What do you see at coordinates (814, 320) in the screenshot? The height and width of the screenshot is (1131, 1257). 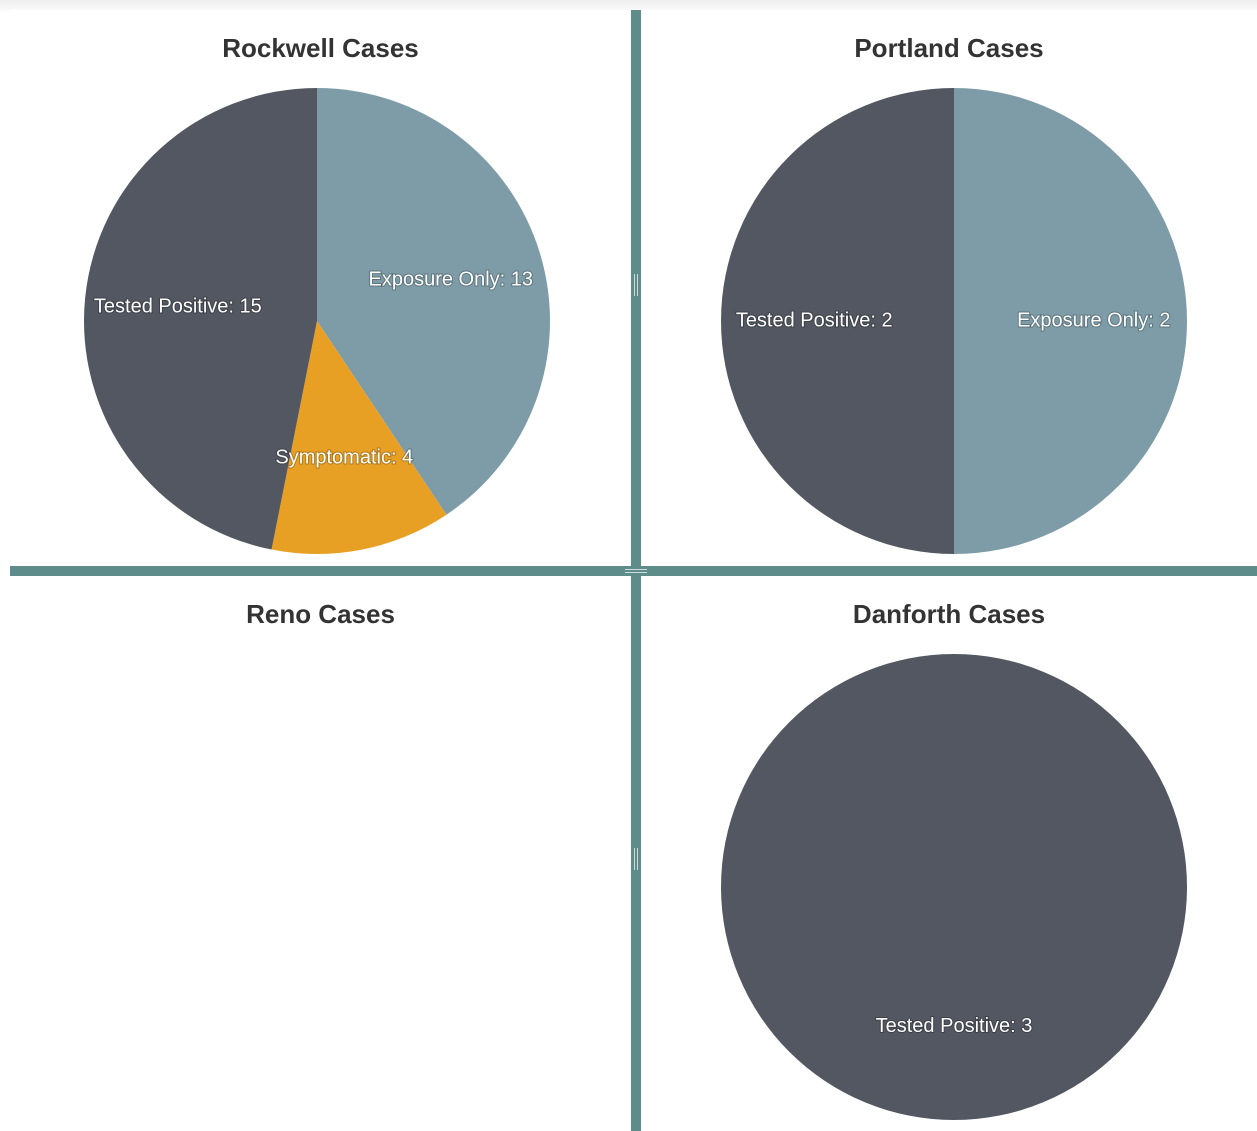 I see `data-label-tested-positive: Tested Positive: 2` at bounding box center [814, 320].